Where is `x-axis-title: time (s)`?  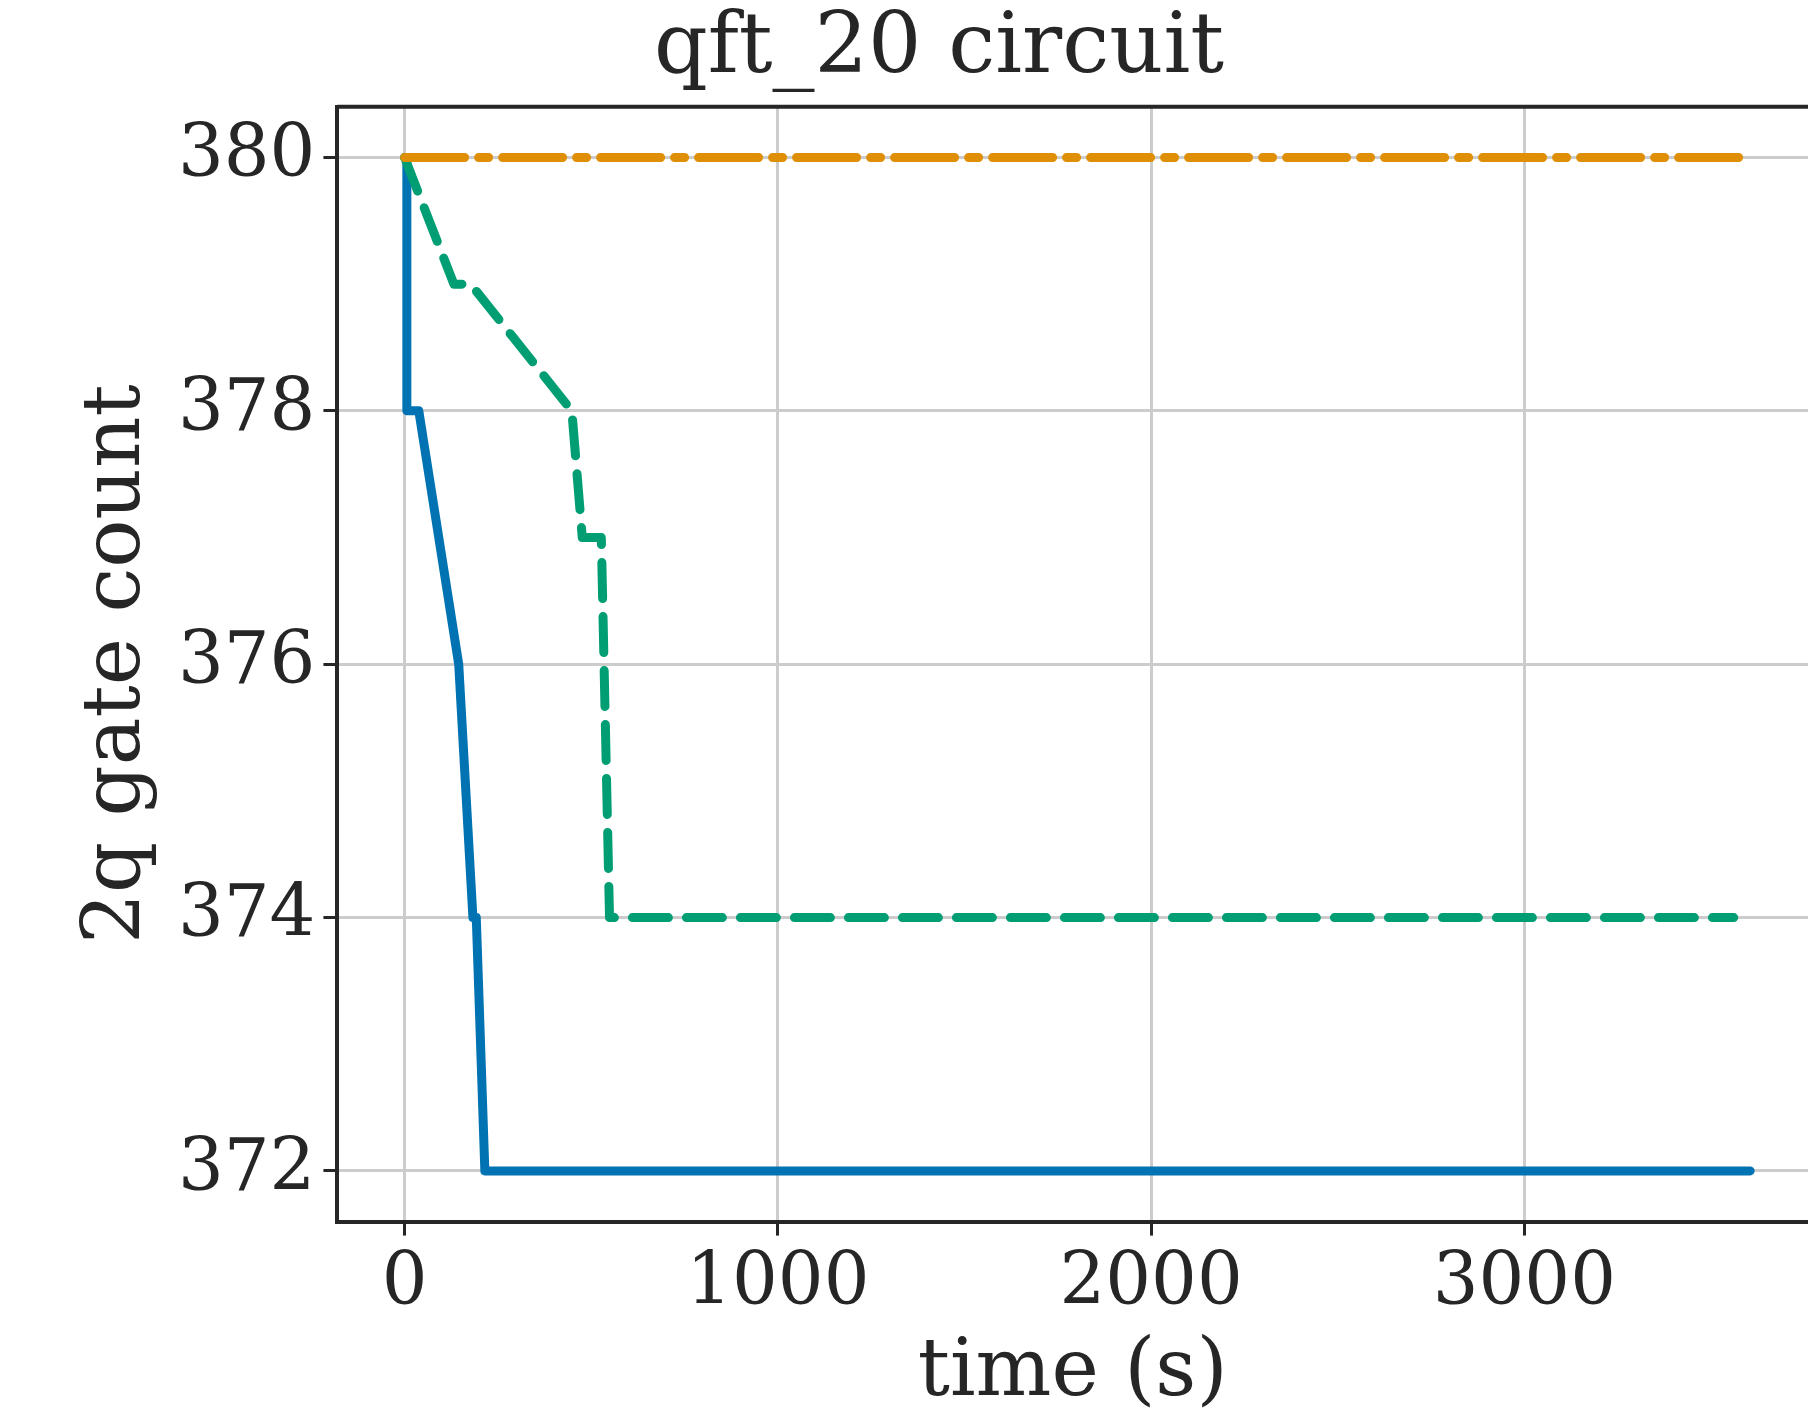
x-axis-title: time (s) is located at coordinates (1072, 1367).